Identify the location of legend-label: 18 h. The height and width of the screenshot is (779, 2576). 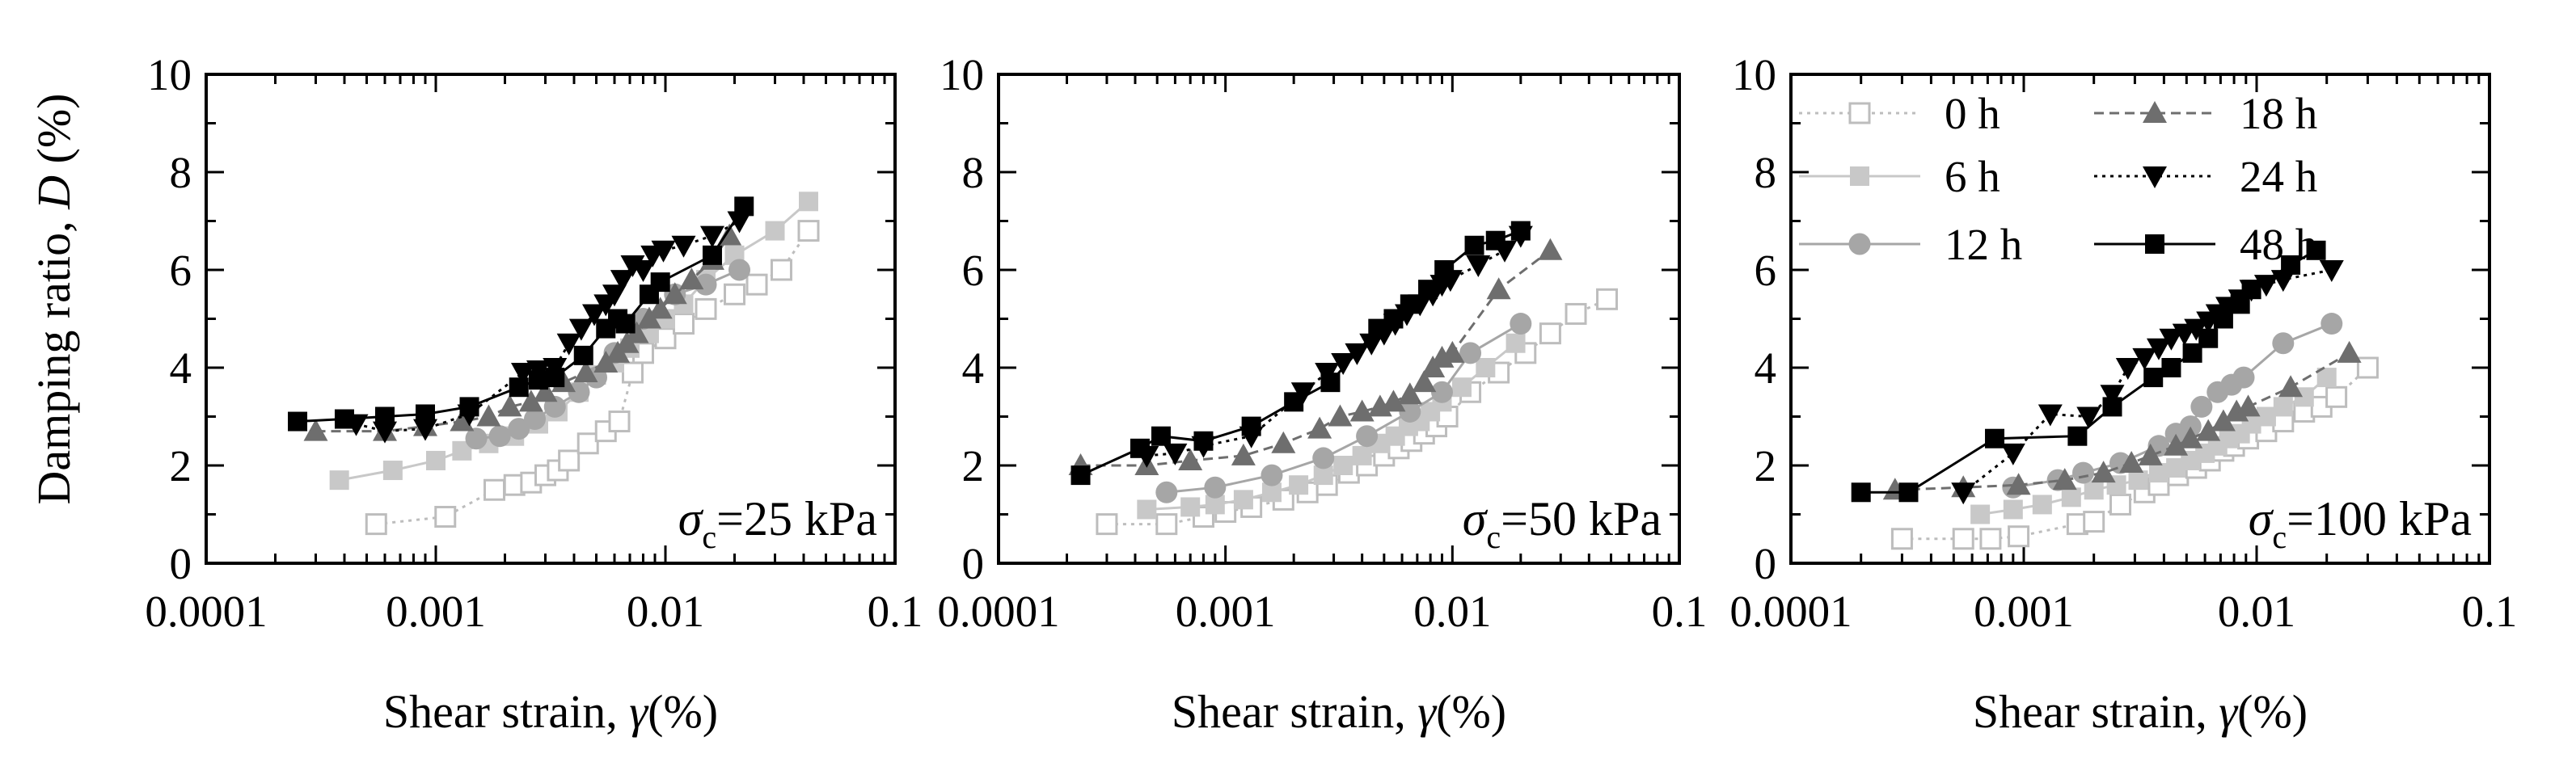
(2278, 113).